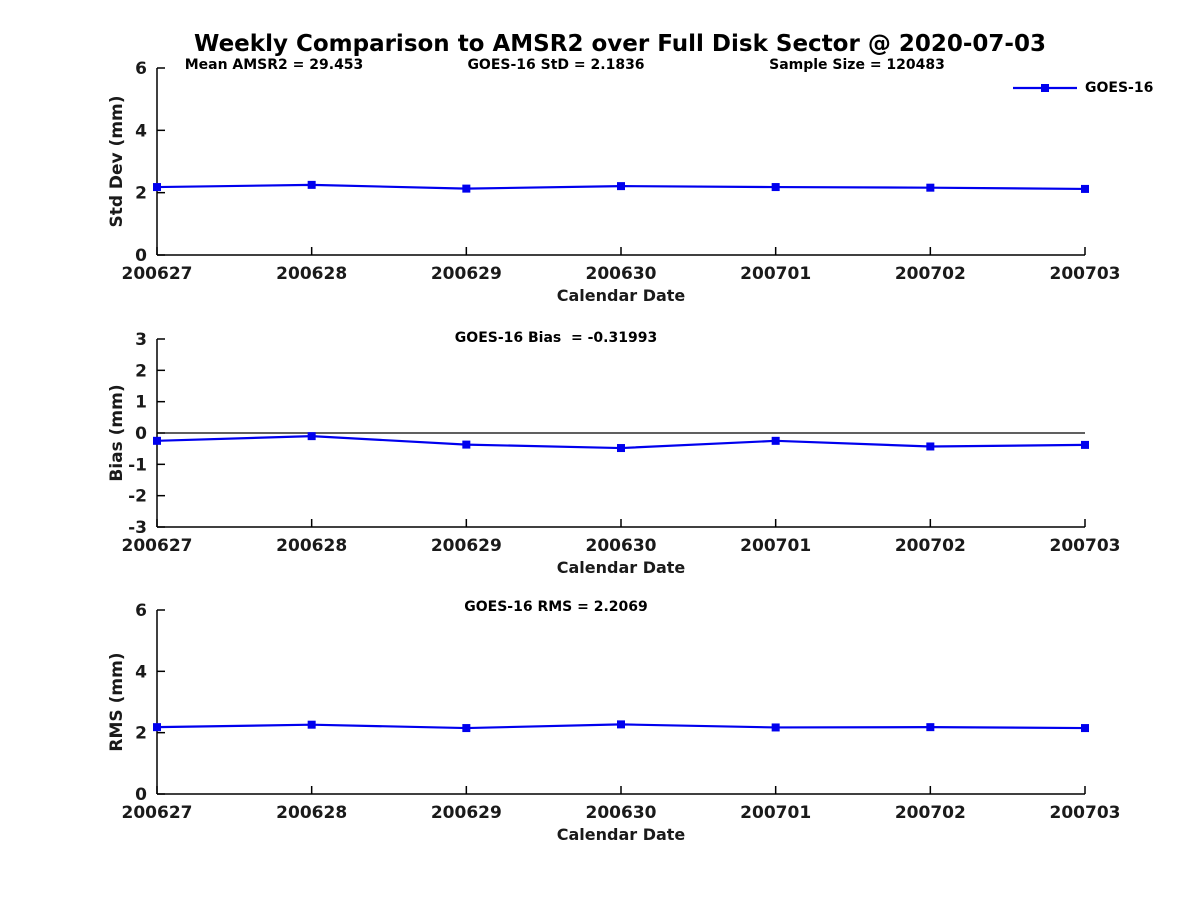 This screenshot has width=1200, height=900. I want to click on legend: GOES-16, so click(1082, 88).